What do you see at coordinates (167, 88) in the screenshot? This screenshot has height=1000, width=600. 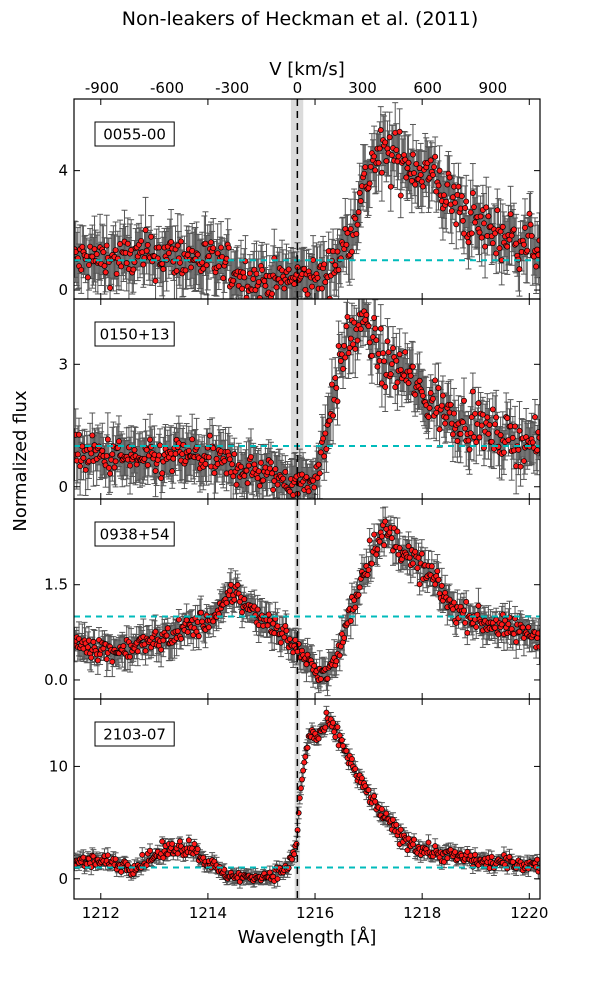 I see `velocity-tick-label: -600` at bounding box center [167, 88].